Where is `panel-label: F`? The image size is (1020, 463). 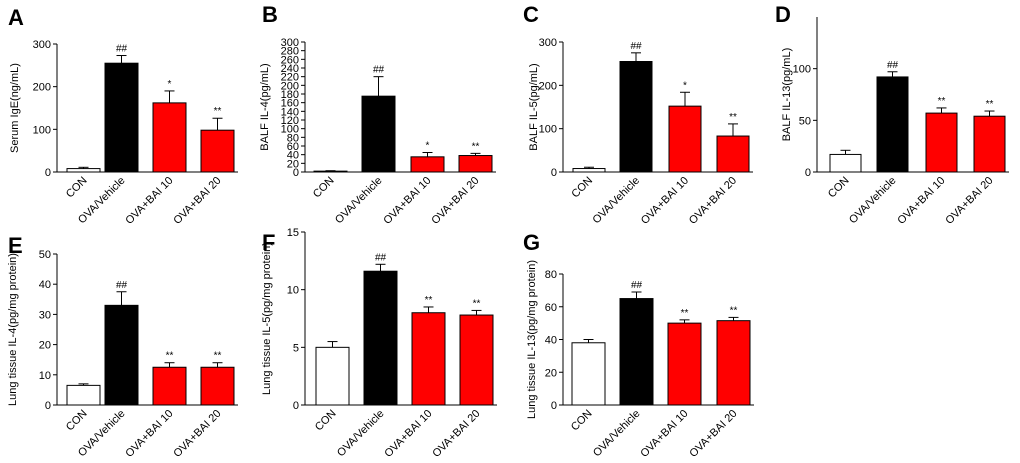 panel-label: F is located at coordinates (268, 242).